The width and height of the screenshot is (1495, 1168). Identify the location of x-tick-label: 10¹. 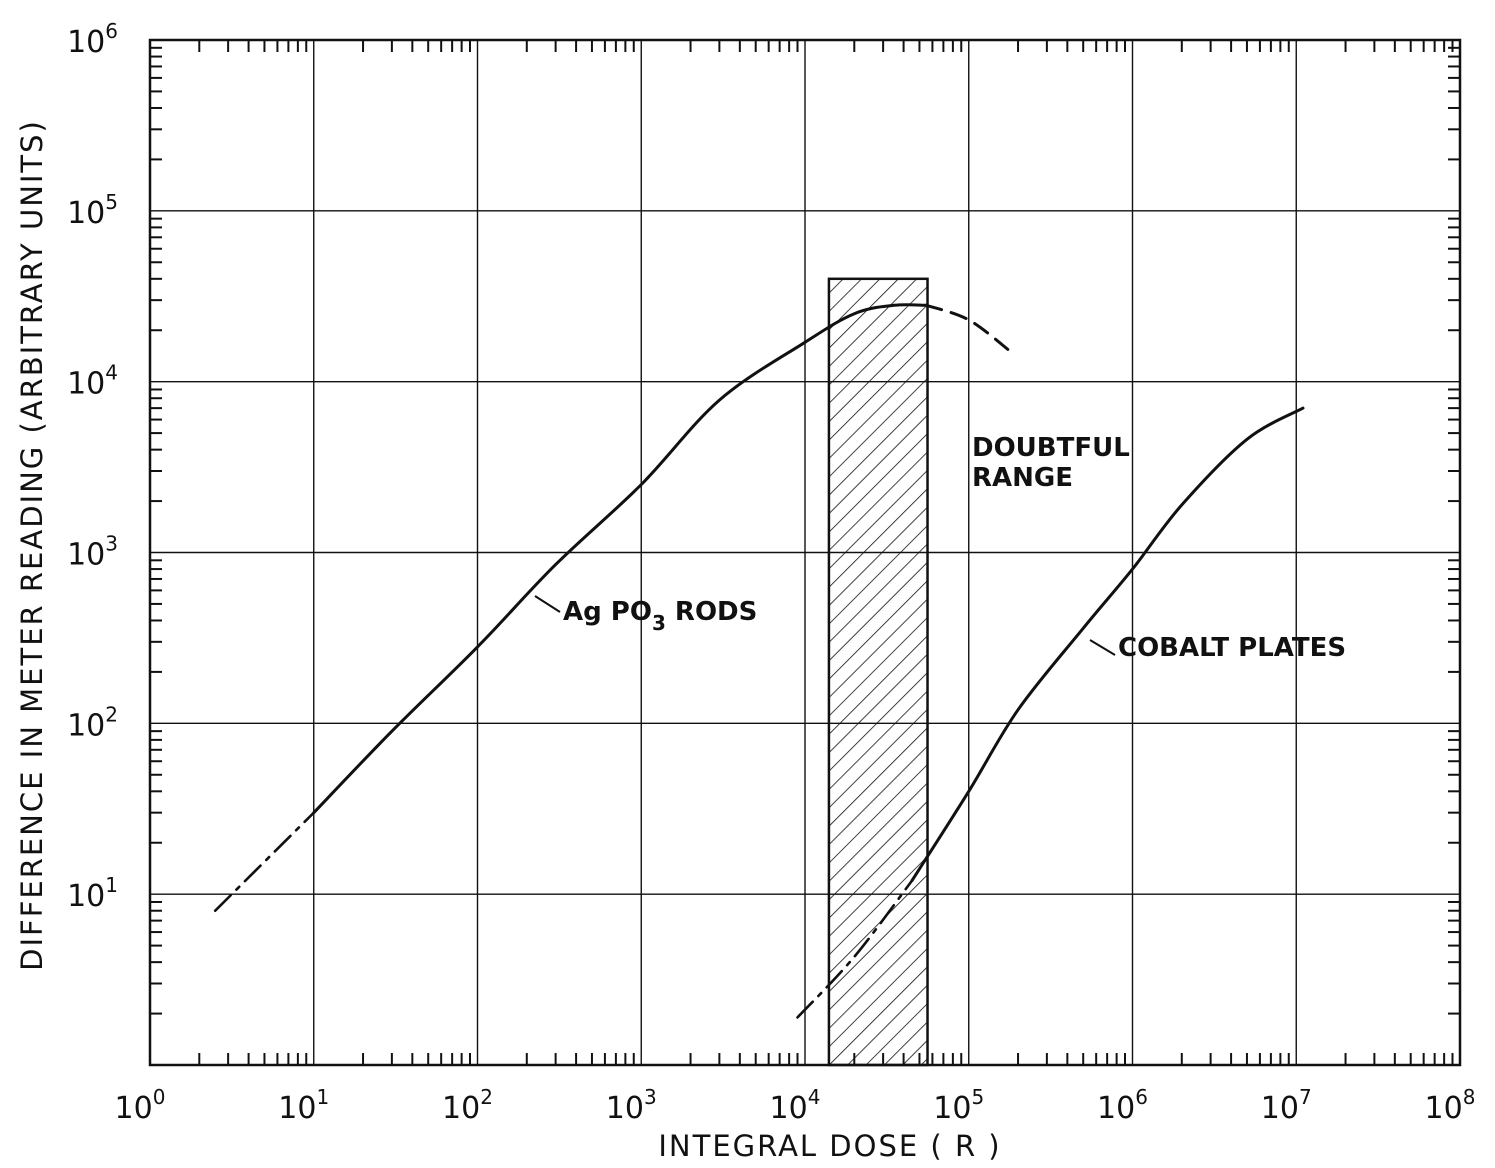
(303, 1105).